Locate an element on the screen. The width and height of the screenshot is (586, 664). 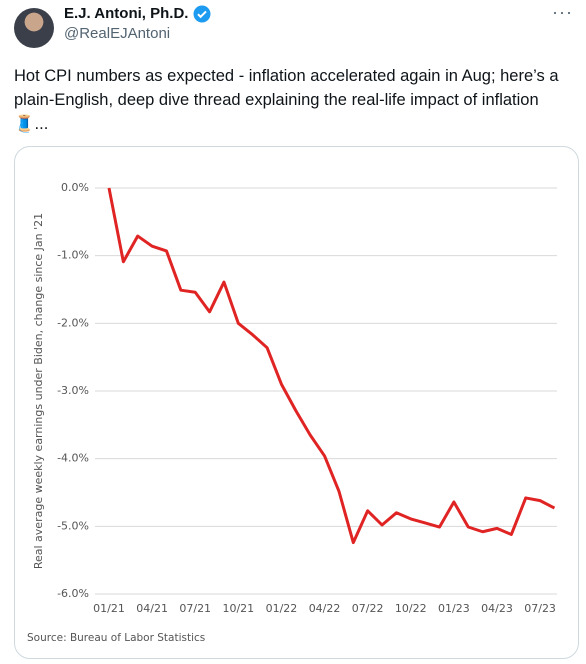
source: Source: Bureau of Labor Statistics is located at coordinates (116, 638).